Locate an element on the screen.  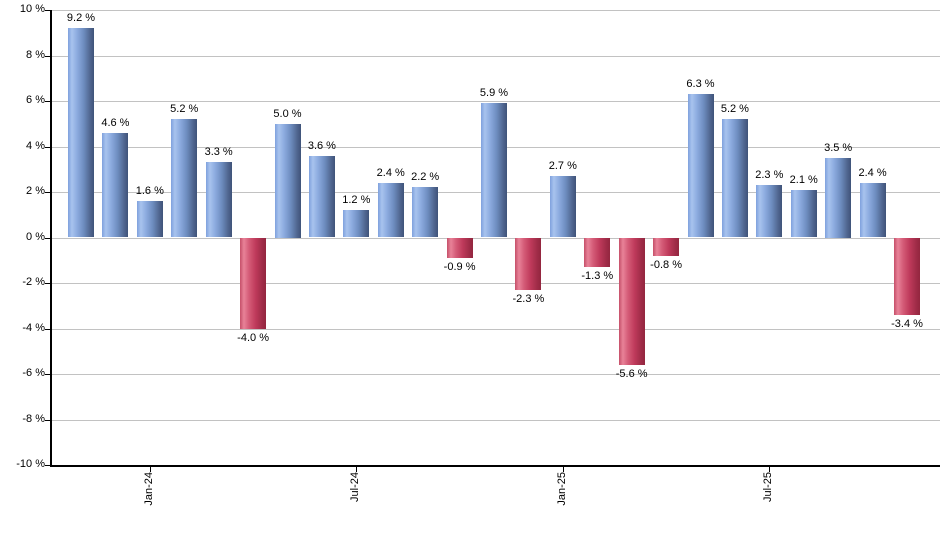
bar-value-label: -0.9 % is located at coordinates (459, 266).